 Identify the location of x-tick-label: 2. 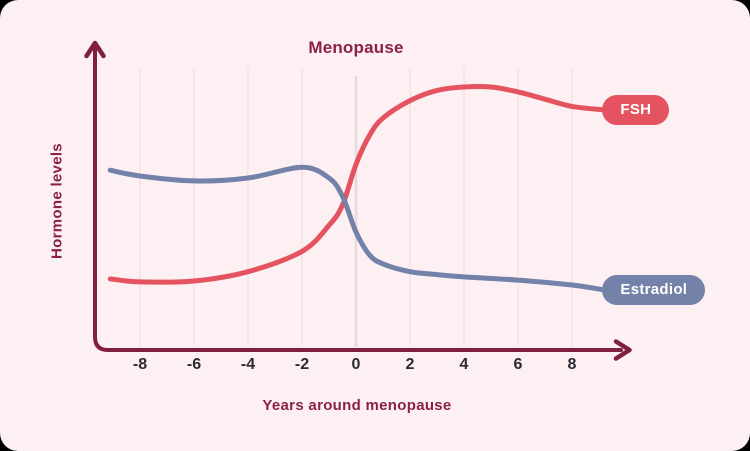
(410, 364).